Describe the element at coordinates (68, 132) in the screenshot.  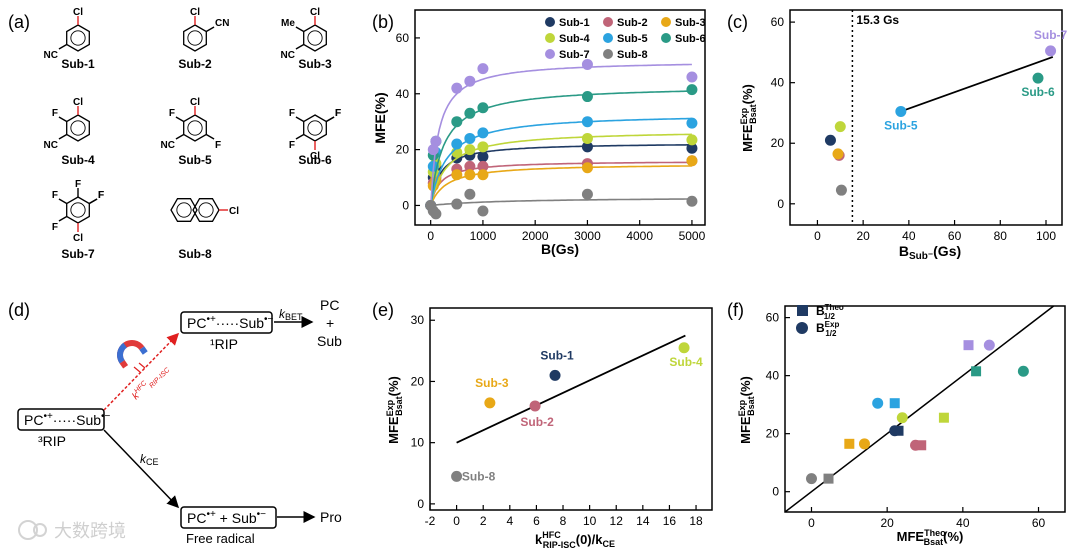
I see `structure-sub-4: Cl NC F Sub-4` at that location.